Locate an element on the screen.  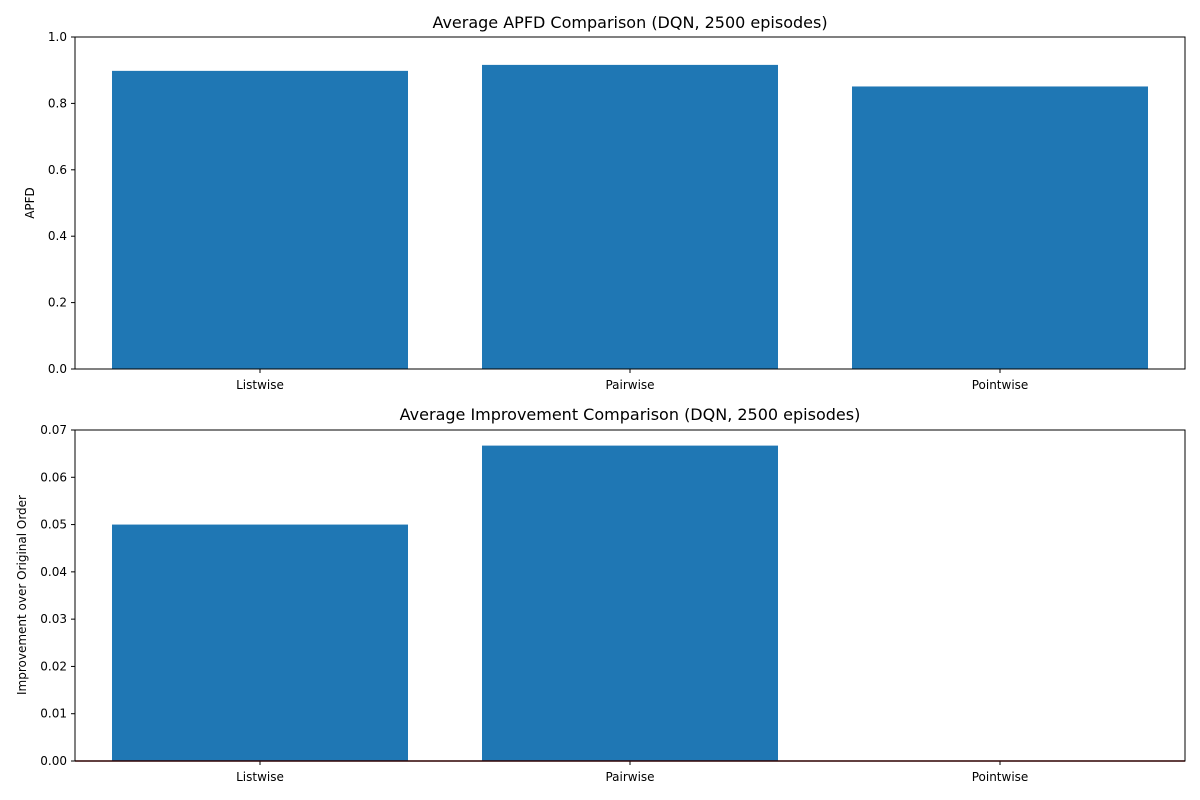
apfd-y-tick-label: 0.0 is located at coordinates (57, 369).